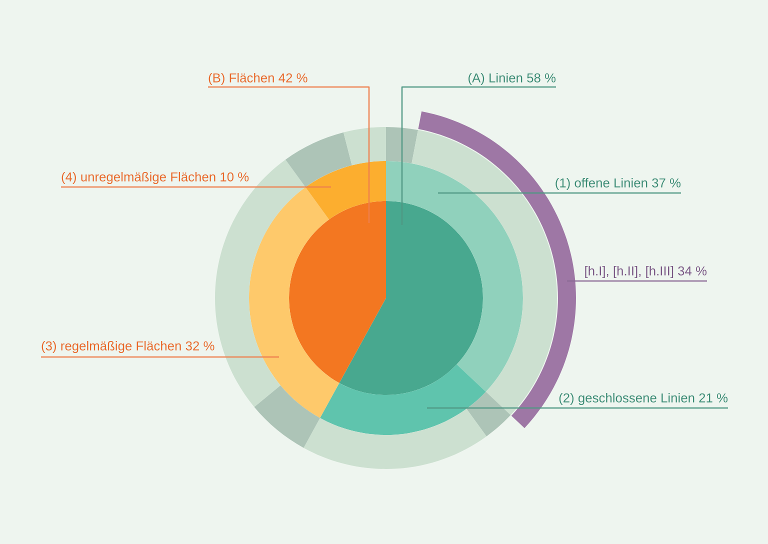  I want to click on data-label: (3) regelmäßige Flächen 32 %, so click(128, 347).